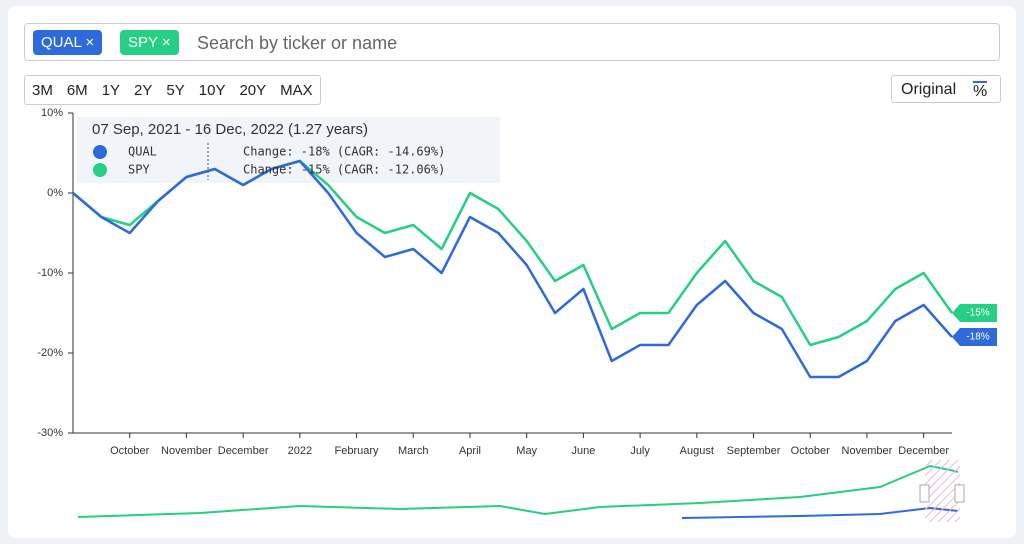 The height and width of the screenshot is (544, 1024). I want to click on chip-label: QUAL, so click(61, 42).